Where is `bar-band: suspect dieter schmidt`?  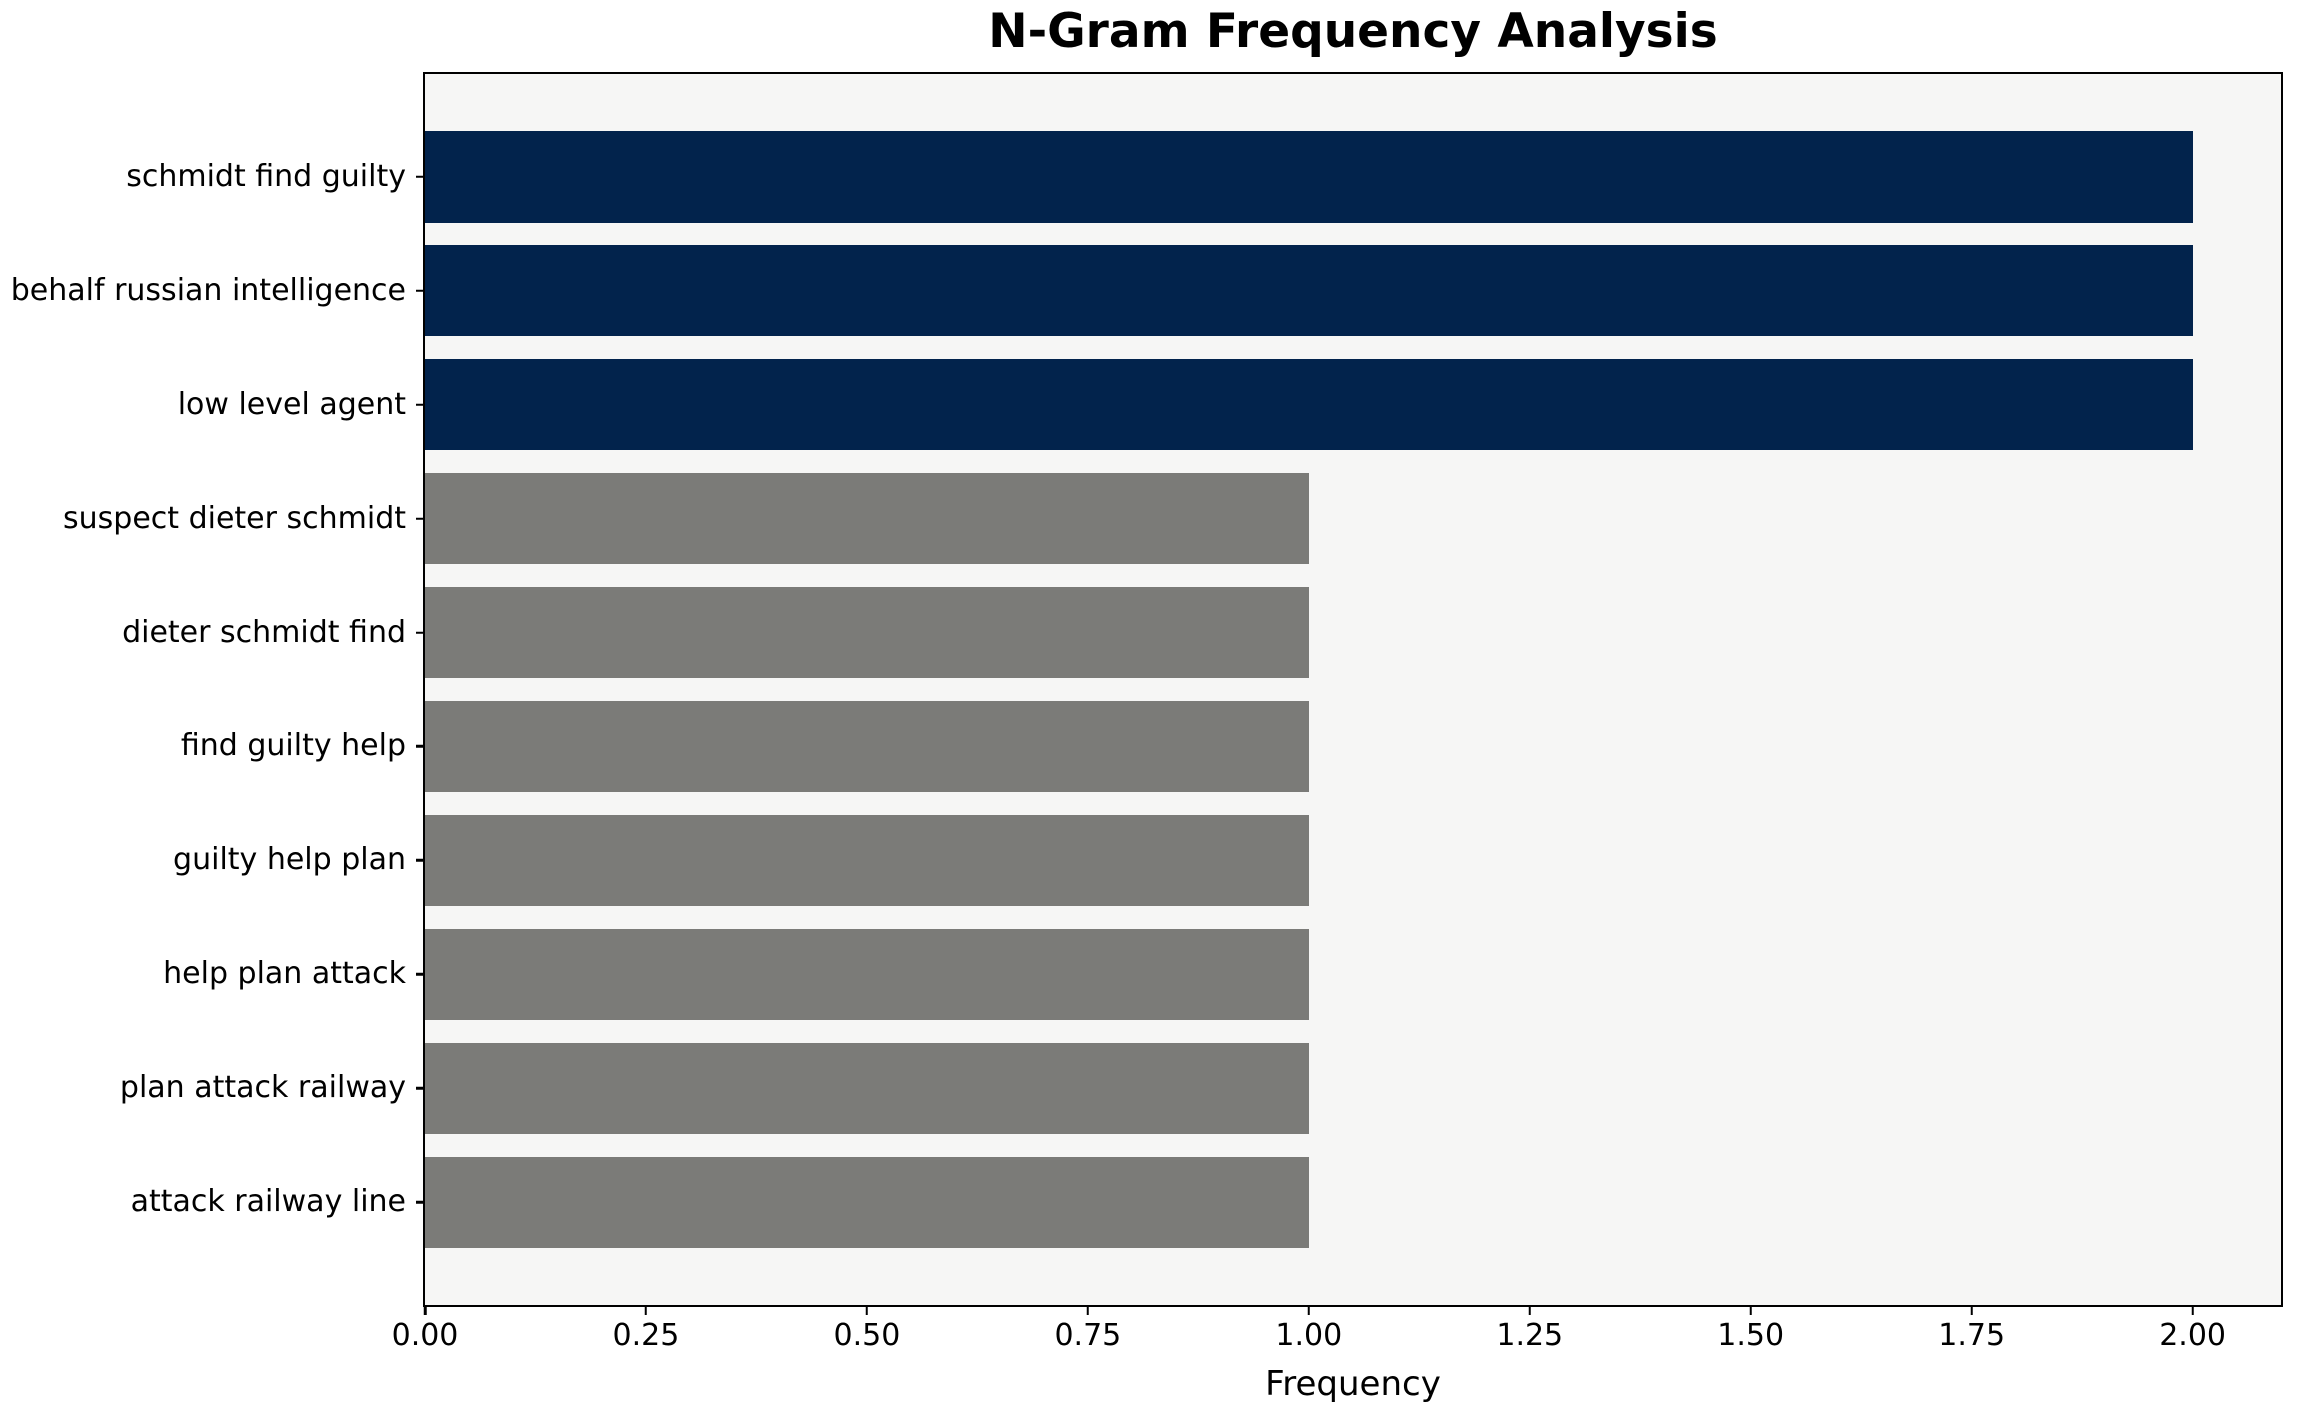 bar-band: suspect dieter schmidt is located at coordinates (1172, 519).